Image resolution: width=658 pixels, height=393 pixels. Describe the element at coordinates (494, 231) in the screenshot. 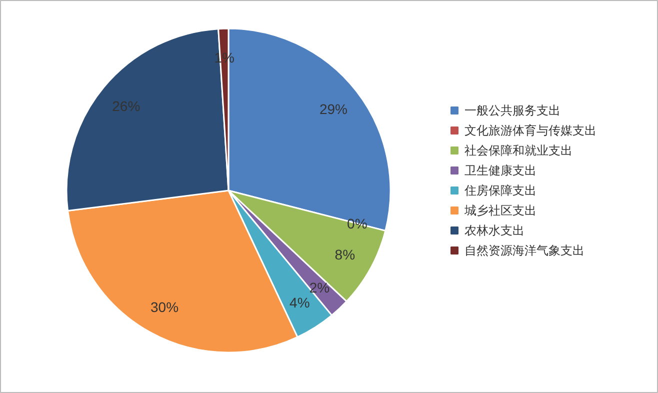

I see `legend-label: 农林水支出` at that location.